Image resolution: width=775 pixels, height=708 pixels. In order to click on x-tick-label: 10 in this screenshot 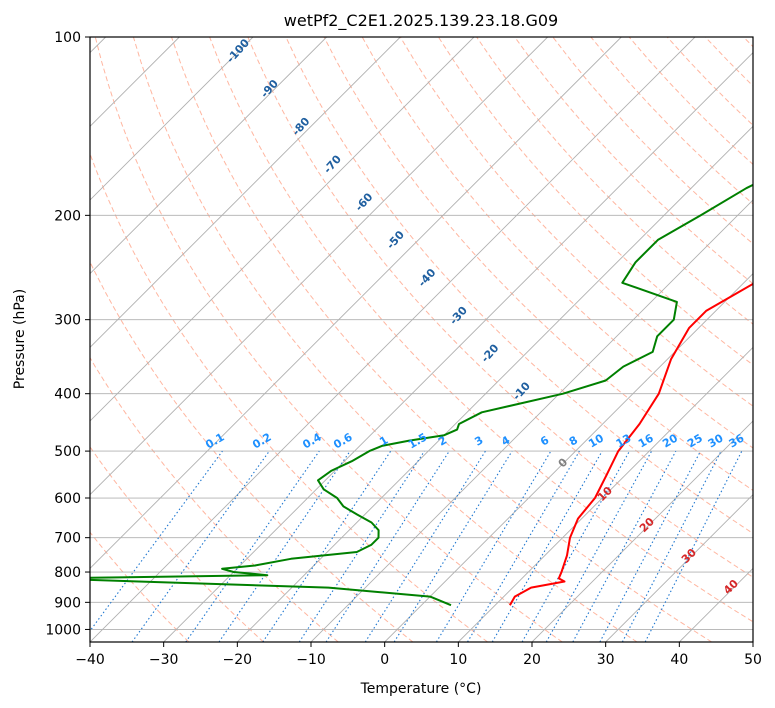, I will do `click(458, 660)`.